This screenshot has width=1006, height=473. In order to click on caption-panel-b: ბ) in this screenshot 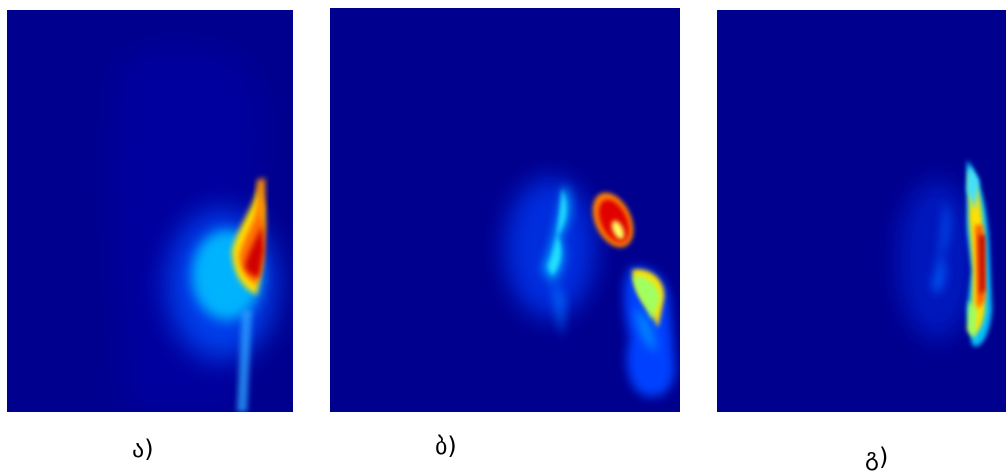, I will do `click(446, 446)`.